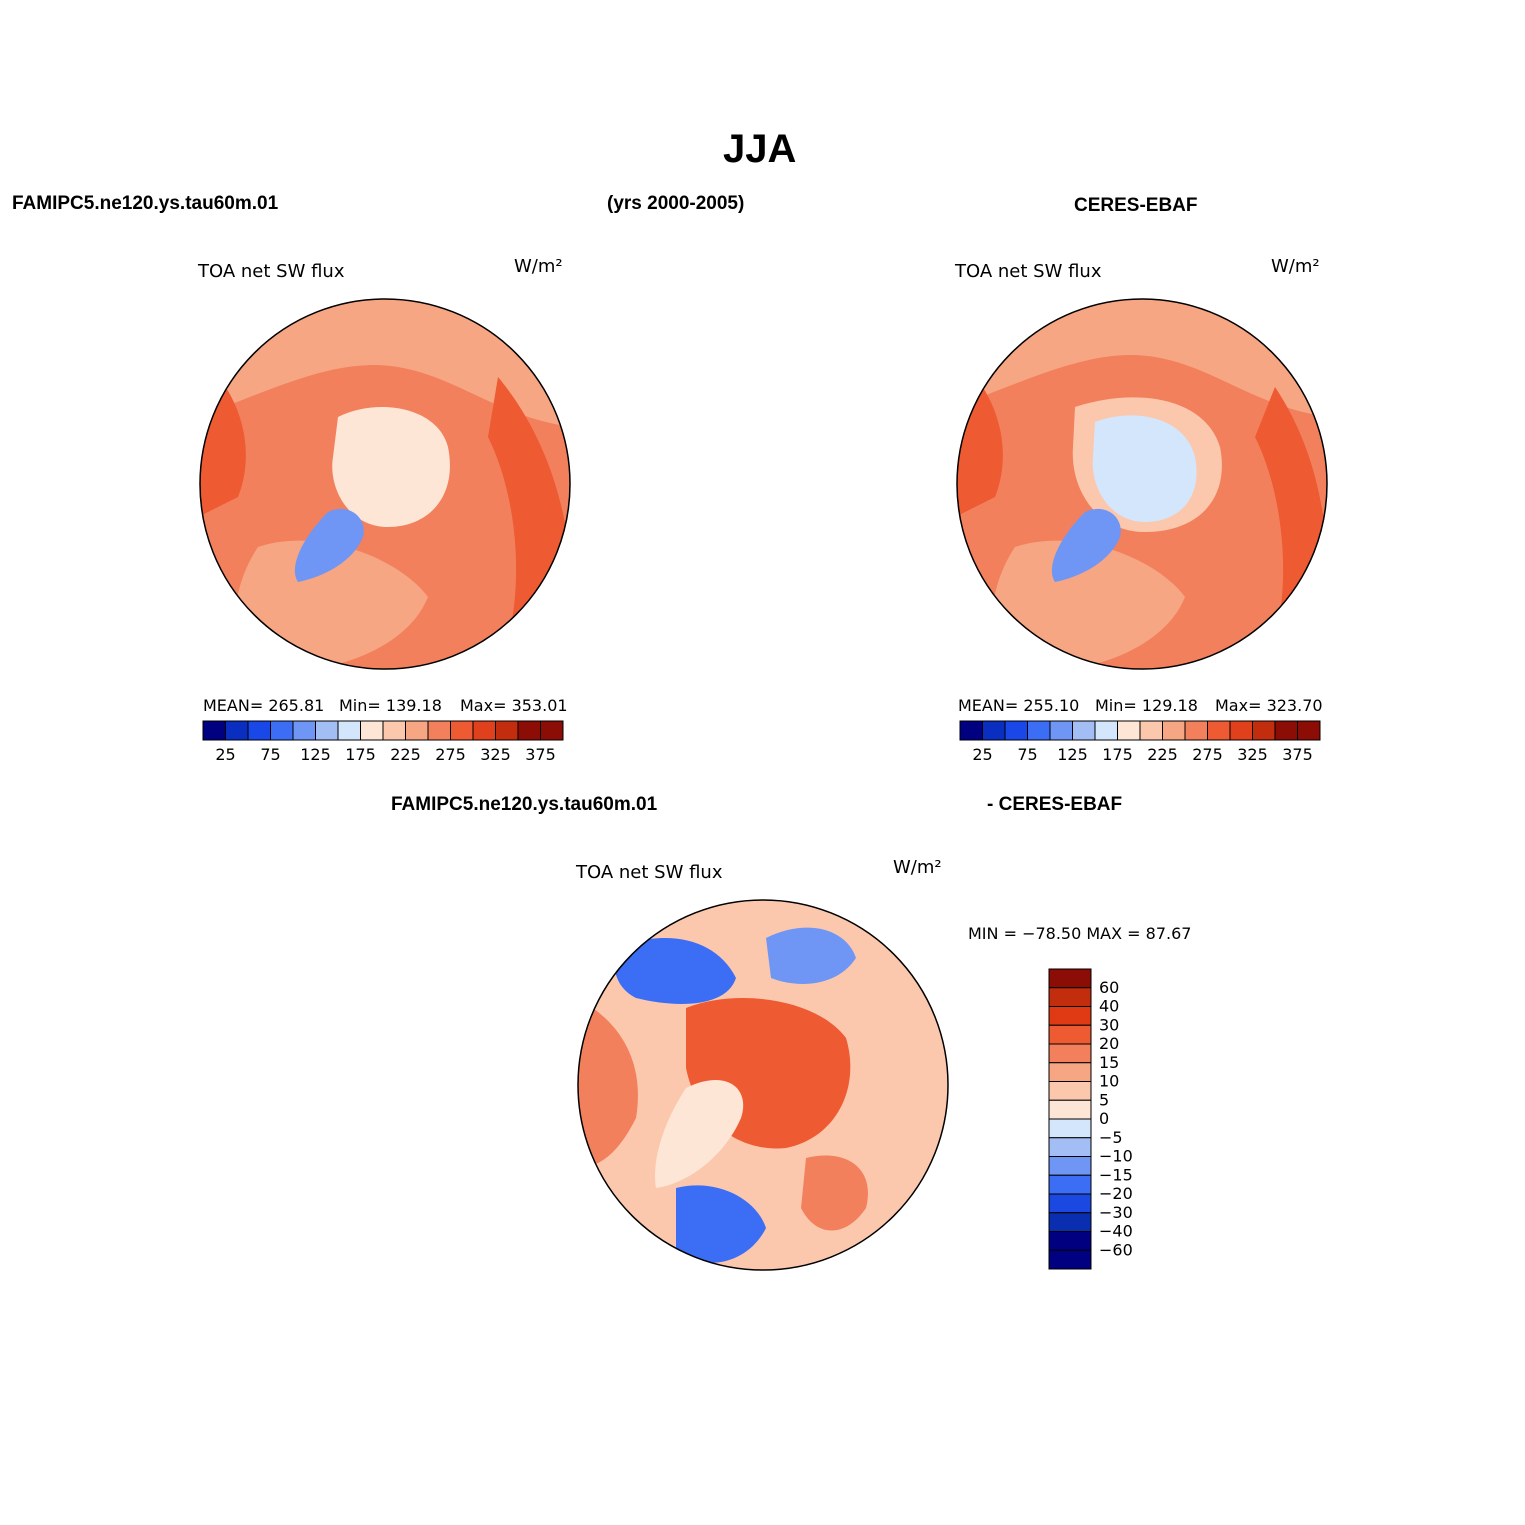  Describe the element at coordinates (360, 754) in the screenshot. I see `model-colorbar-tick-label: 175` at that location.